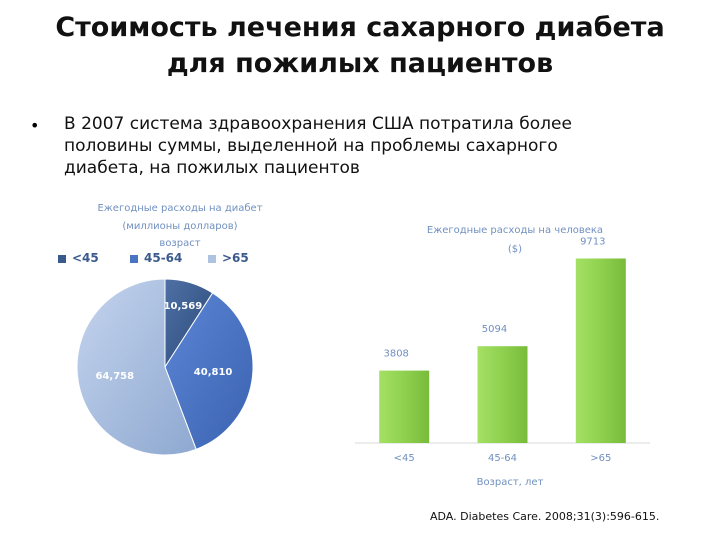 Image resolution: width=720 pixels, height=540 pixels. Describe the element at coordinates (515, 230) in the screenshot. I see `bar-title-line-1: Ежегодные расходы на человека` at that location.